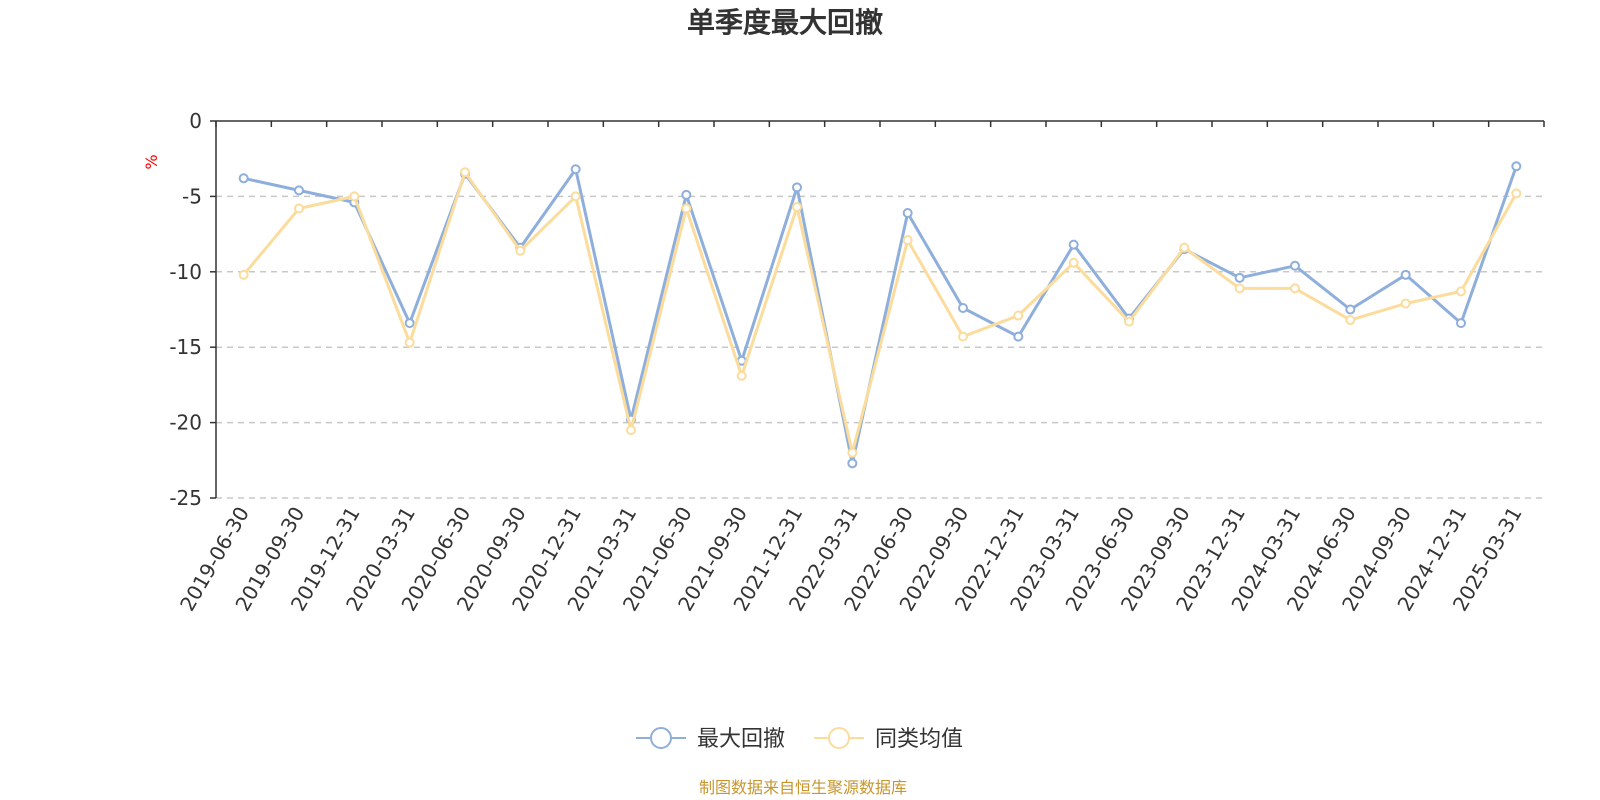  What do you see at coordinates (185, 498) in the screenshot?
I see `y-tick-label: -25` at bounding box center [185, 498].